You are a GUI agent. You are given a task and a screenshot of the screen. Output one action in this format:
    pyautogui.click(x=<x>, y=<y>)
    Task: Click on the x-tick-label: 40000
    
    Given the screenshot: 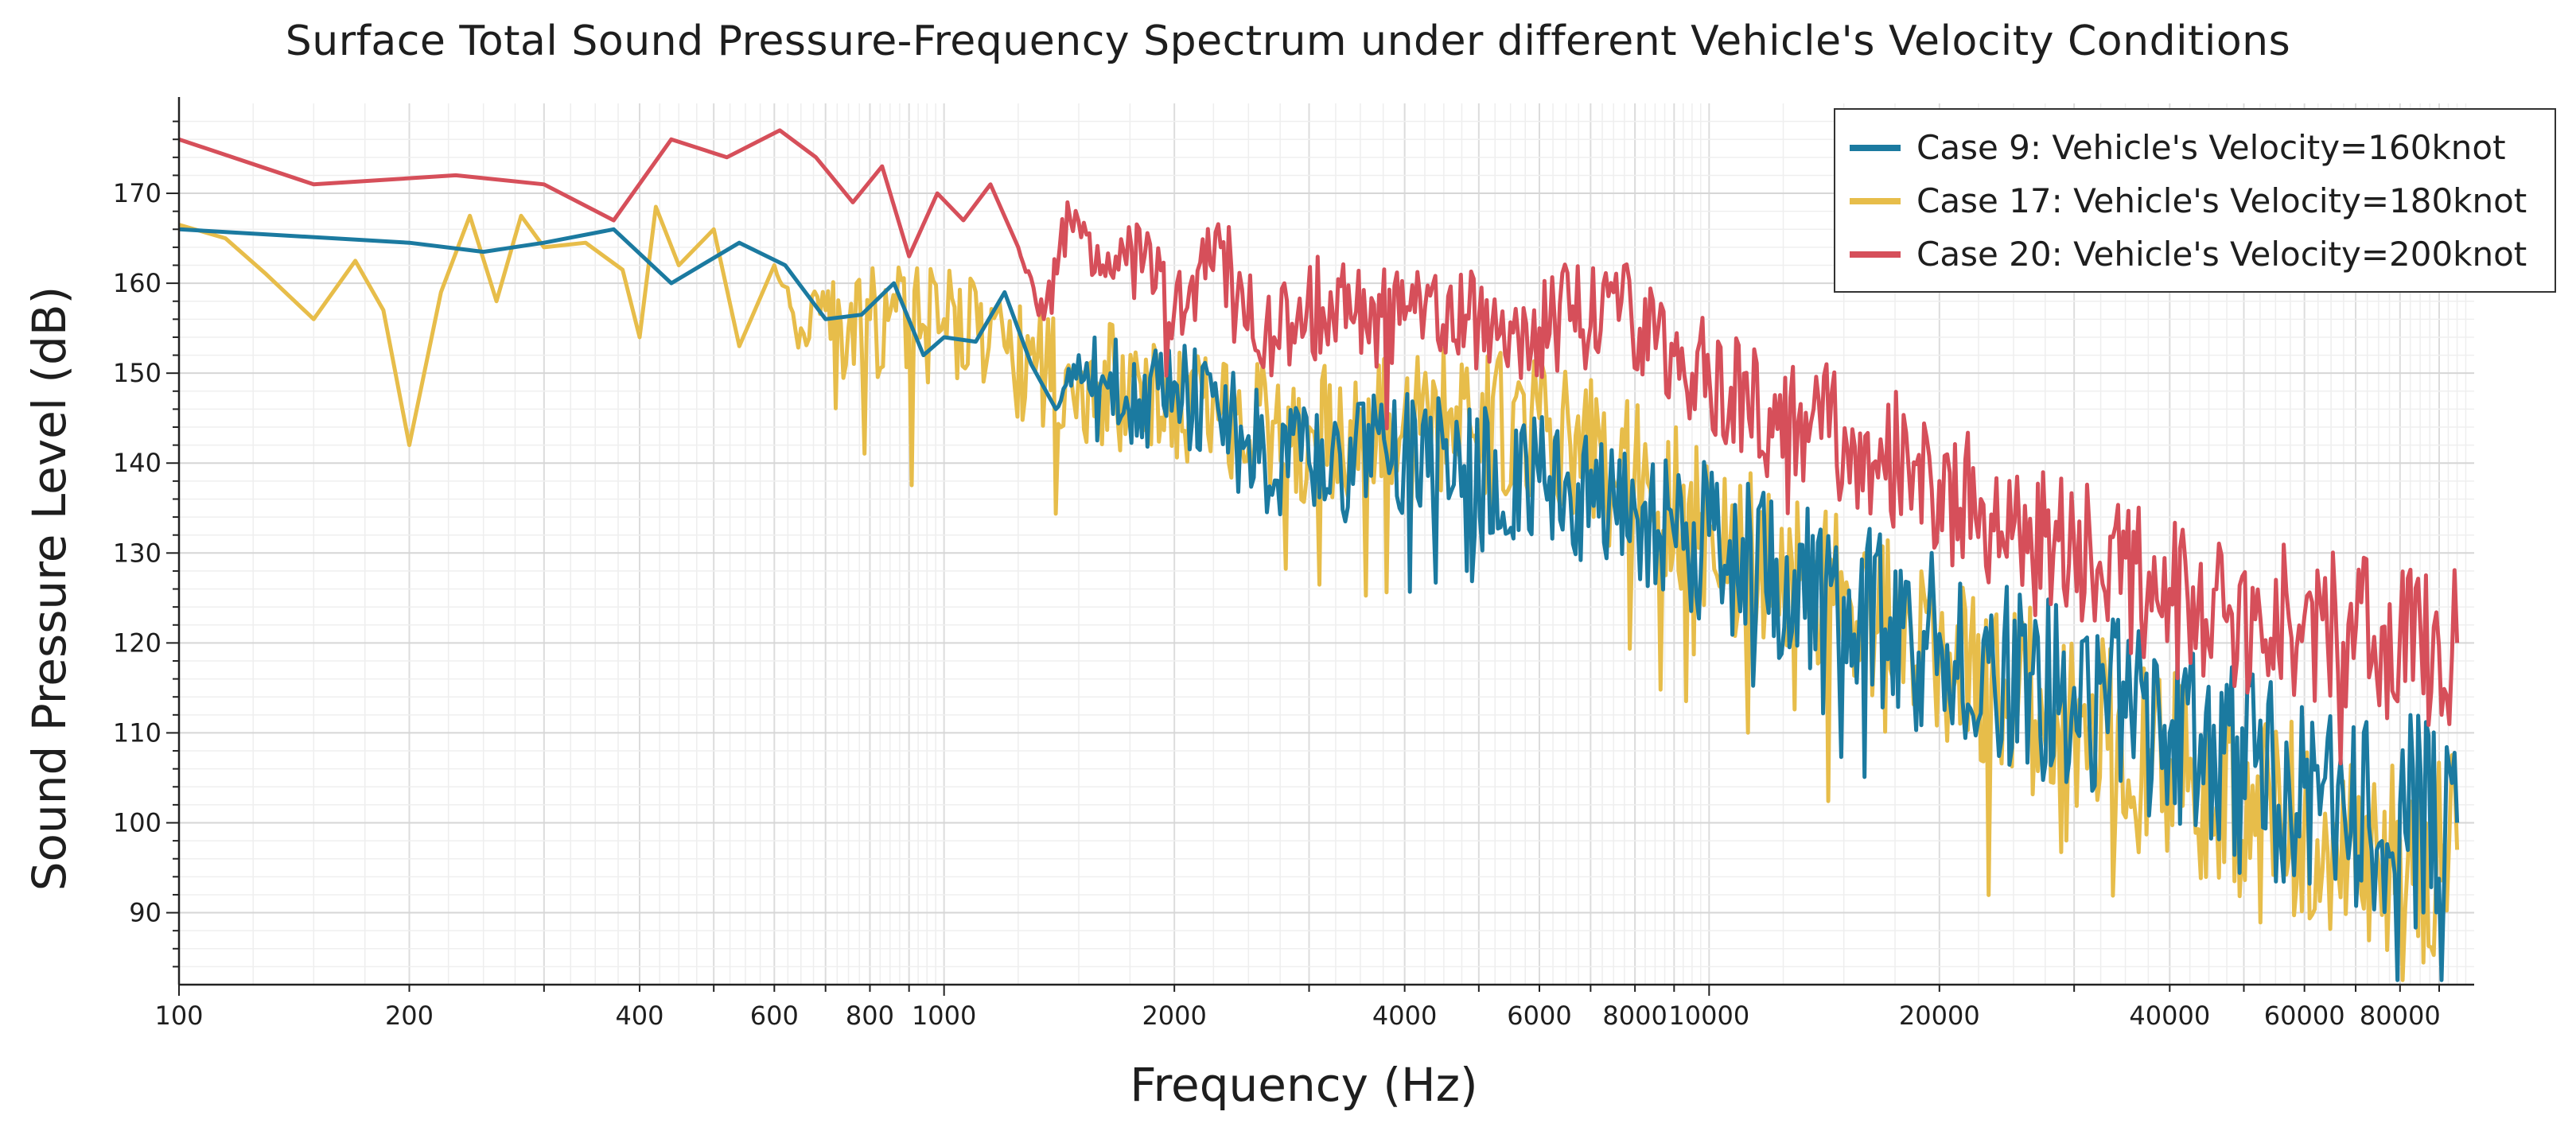 What is the action you would take?
    pyautogui.click(x=2169, y=1016)
    